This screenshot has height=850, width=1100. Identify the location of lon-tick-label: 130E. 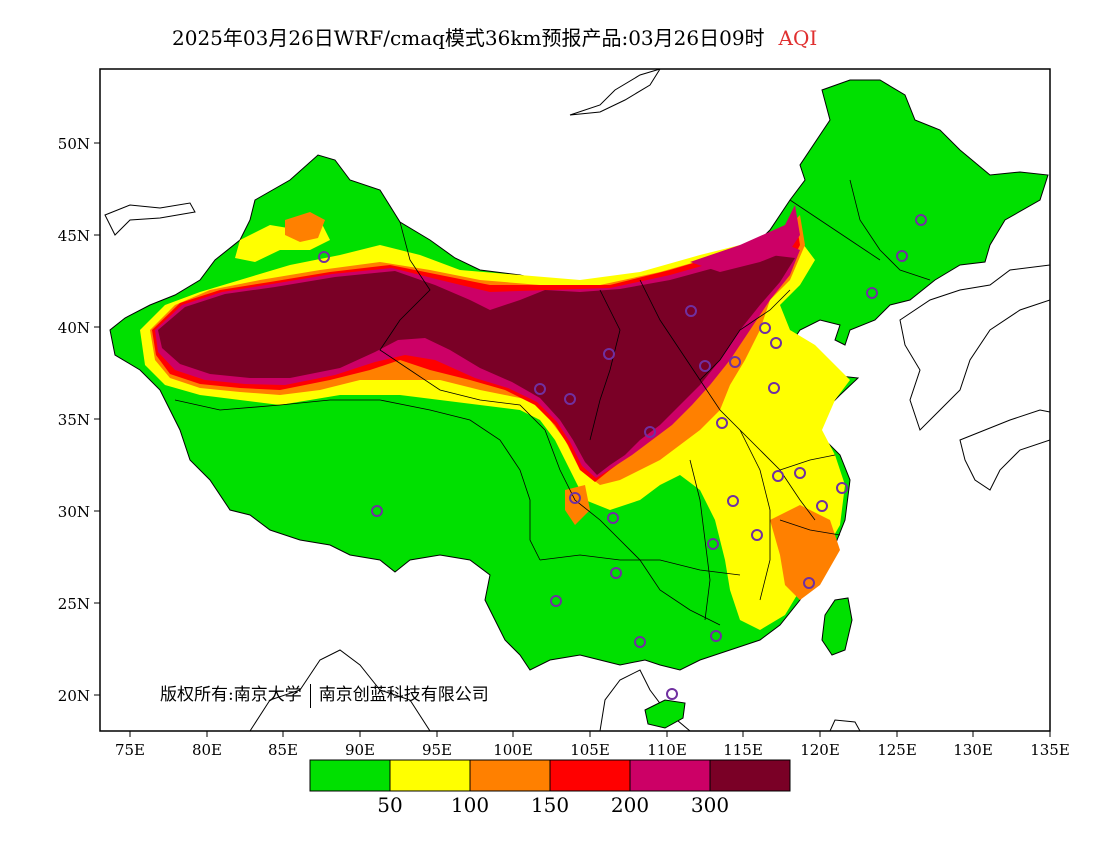
(973, 750).